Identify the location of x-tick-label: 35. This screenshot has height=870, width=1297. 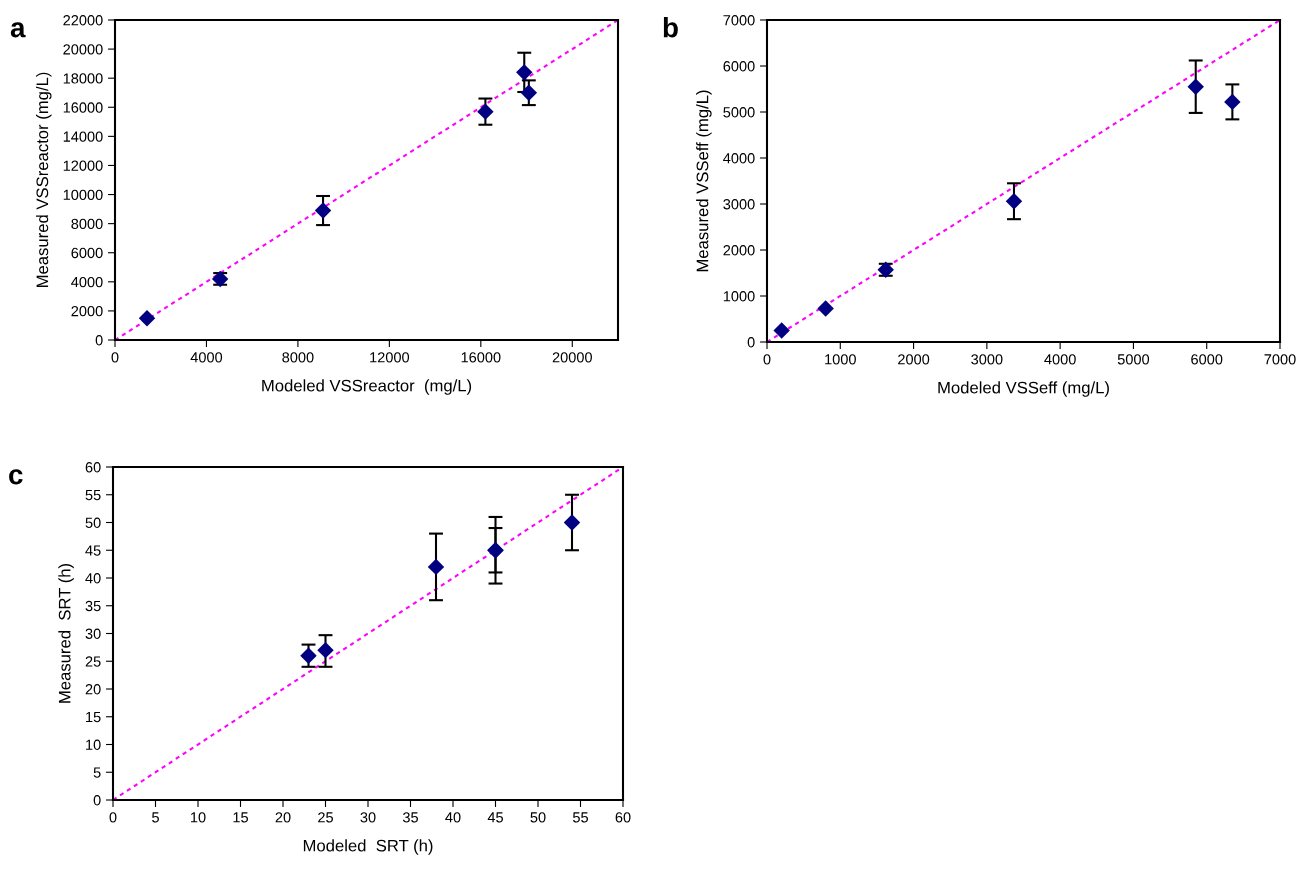
(410, 817).